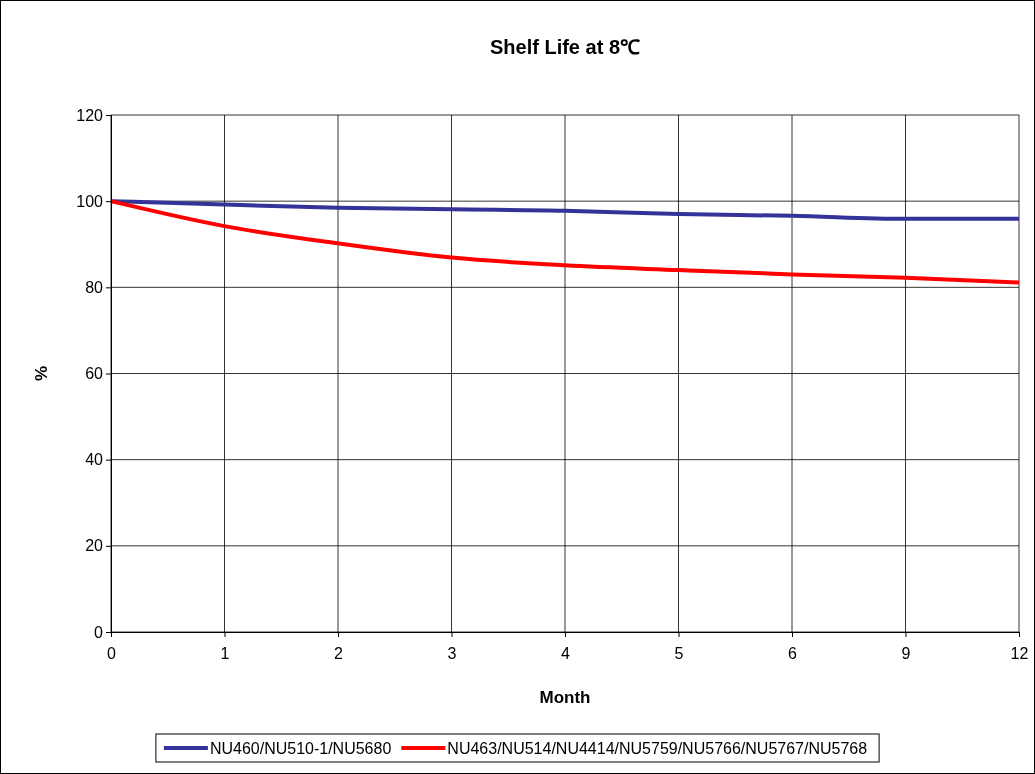 This screenshot has height=774, width=1035. Describe the element at coordinates (1019, 654) in the screenshot. I see `x-tick-label: 12` at that location.